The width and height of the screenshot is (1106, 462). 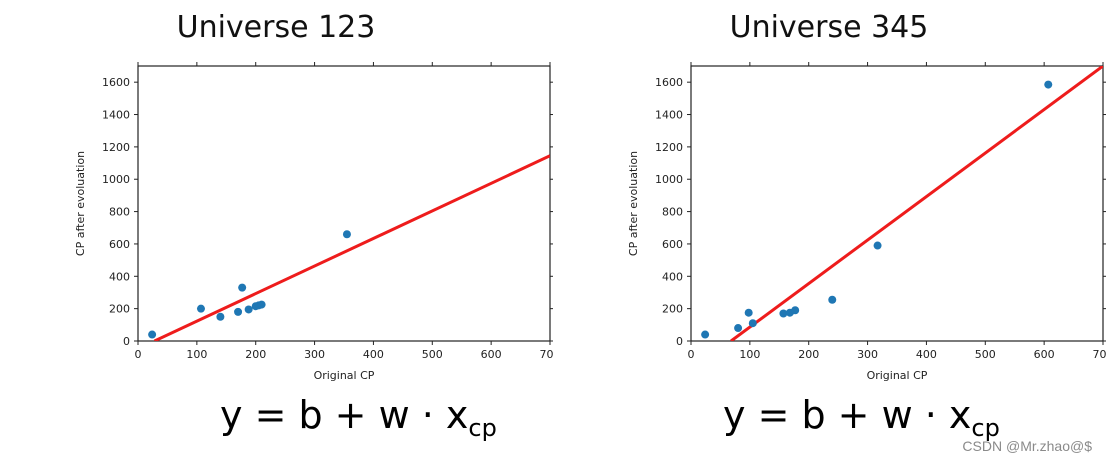 What do you see at coordinates (351, 247) in the screenshot?
I see `regression-line` at bounding box center [351, 247].